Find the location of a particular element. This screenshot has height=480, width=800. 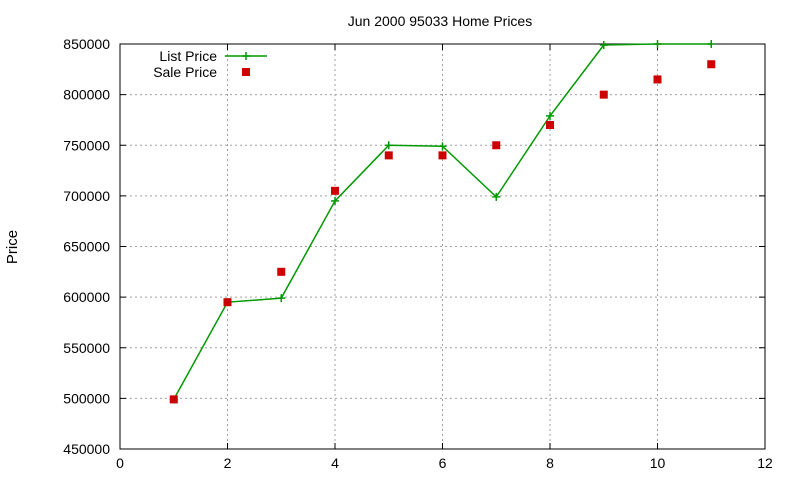

y-axis-label: Price is located at coordinates (12, 247).